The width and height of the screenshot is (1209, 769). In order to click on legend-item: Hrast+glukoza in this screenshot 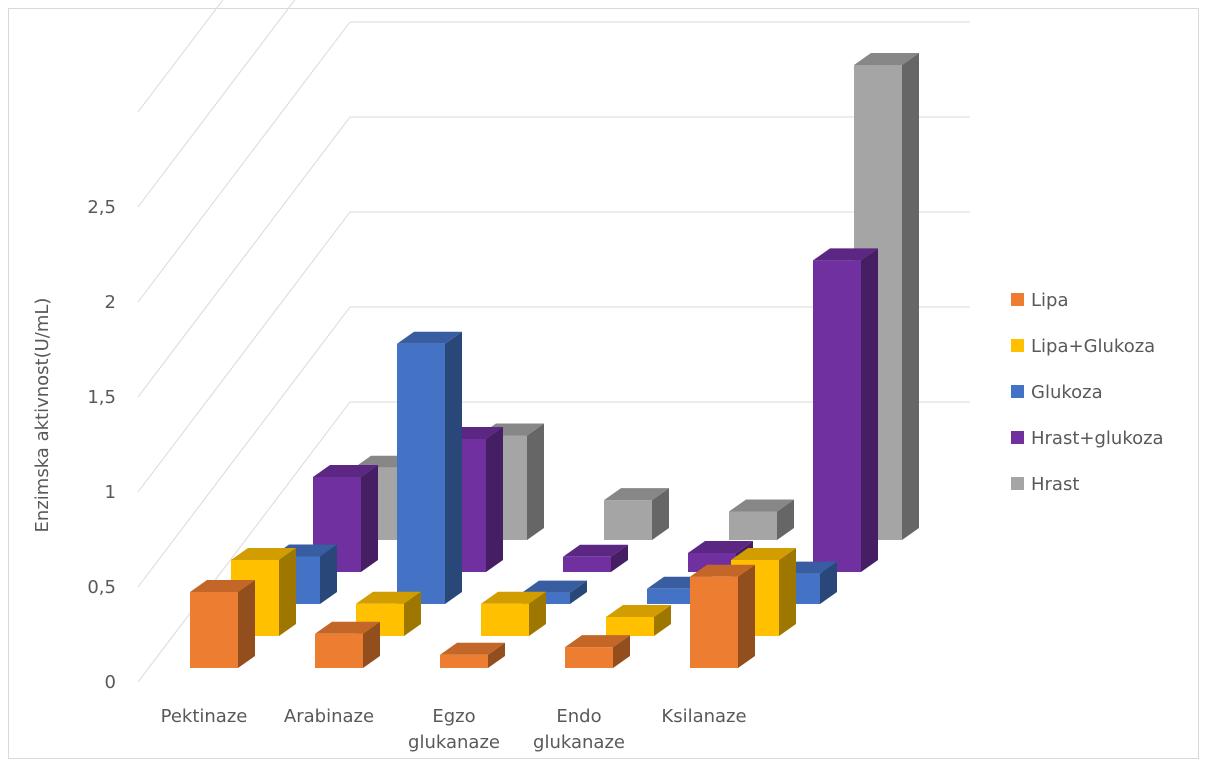, I will do `click(1087, 438)`.